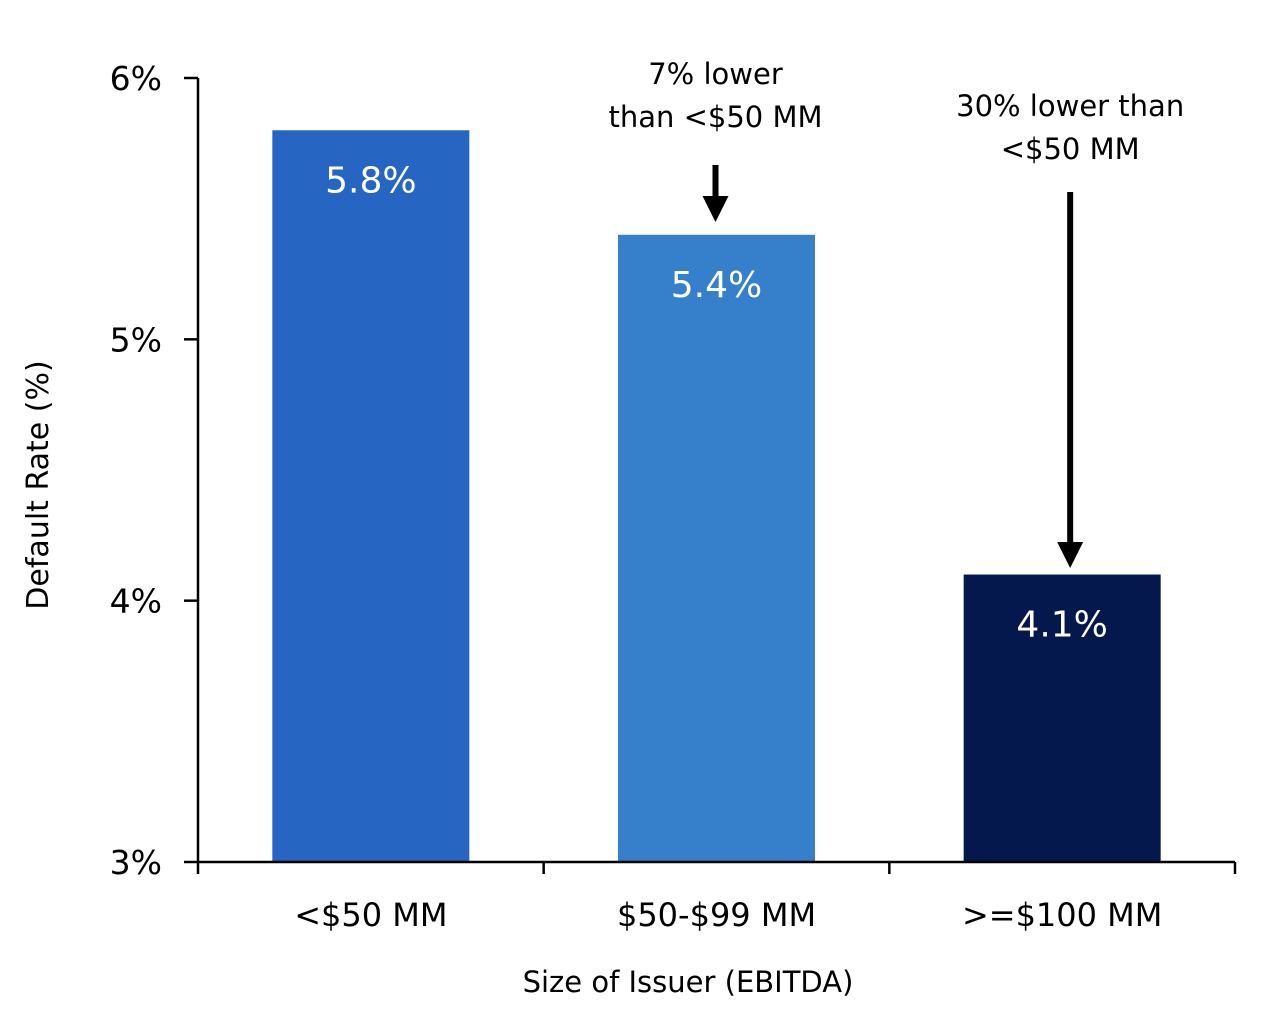 The width and height of the screenshot is (1280, 1033). I want to click on y-tick-label: 6%, so click(136, 78).